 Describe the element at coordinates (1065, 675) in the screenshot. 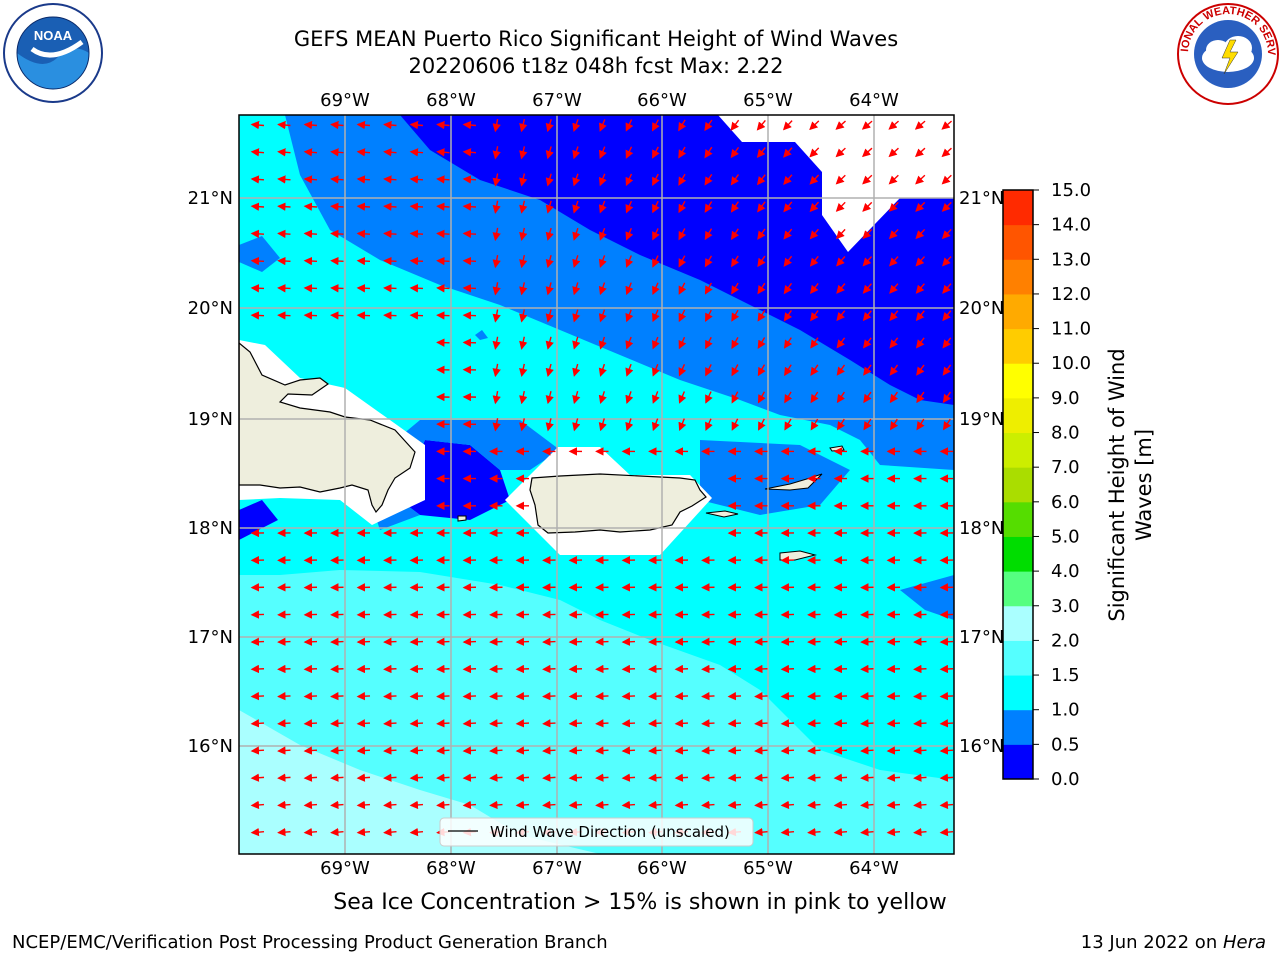

I see `colorbar-tick-label: 1.5` at that location.